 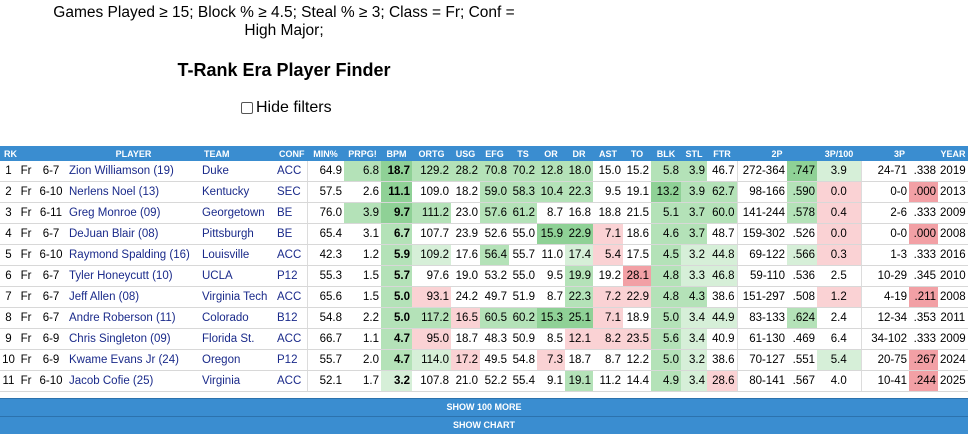 What do you see at coordinates (608, 318) in the screenshot?
I see `cell-ast: 7.1` at bounding box center [608, 318].